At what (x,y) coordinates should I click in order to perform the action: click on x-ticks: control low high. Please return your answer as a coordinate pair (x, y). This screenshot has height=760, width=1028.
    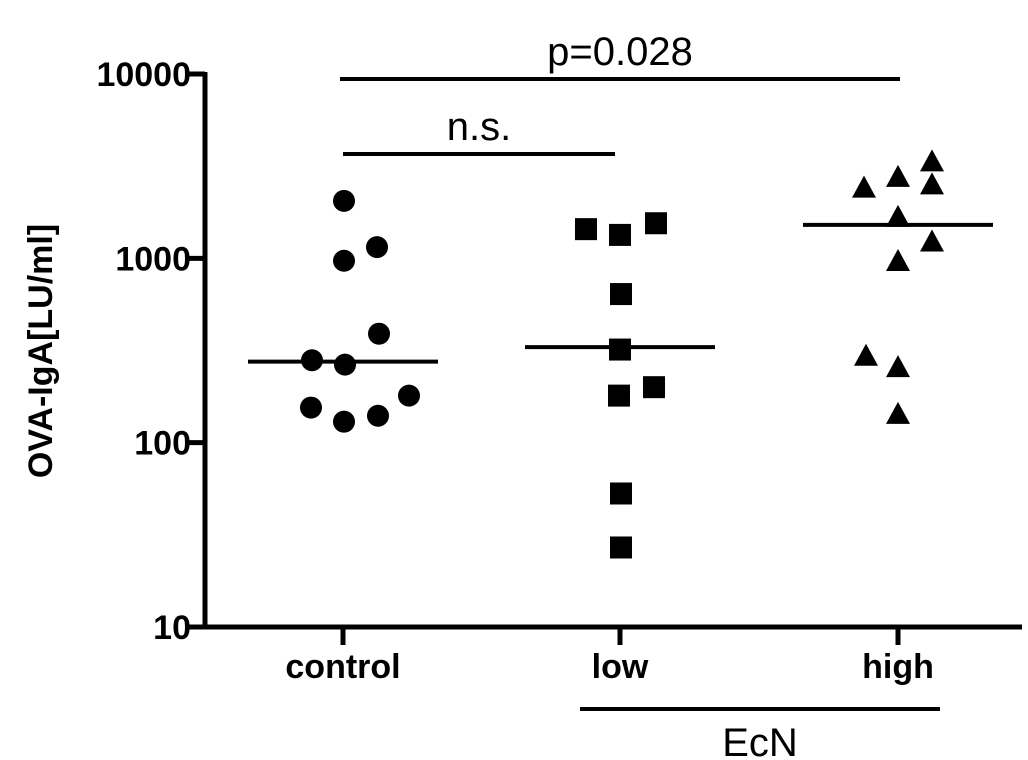
    Looking at the image, I should click on (609, 656).